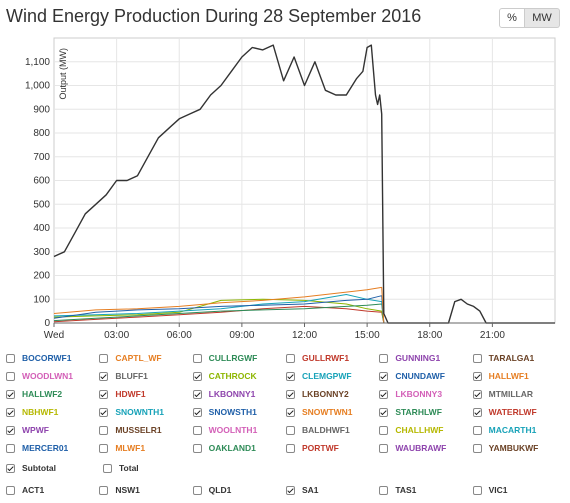 The height and width of the screenshot is (503, 570). What do you see at coordinates (239, 430) in the screenshot?
I see `legend-item-woolnth1: WOOLNTH1` at bounding box center [239, 430].